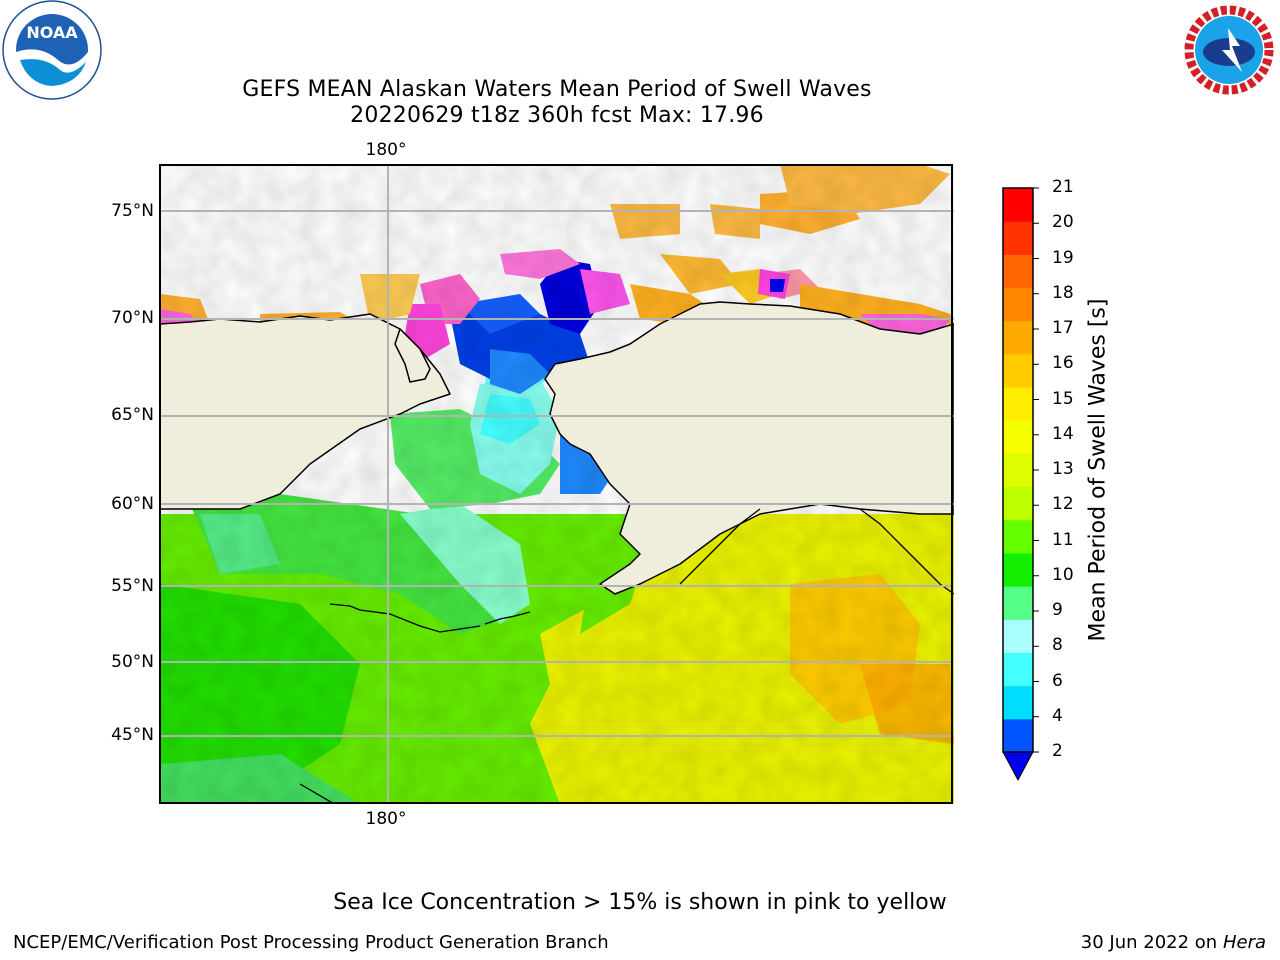  I want to click on colorbar-tick-label: 14, so click(1063, 433).